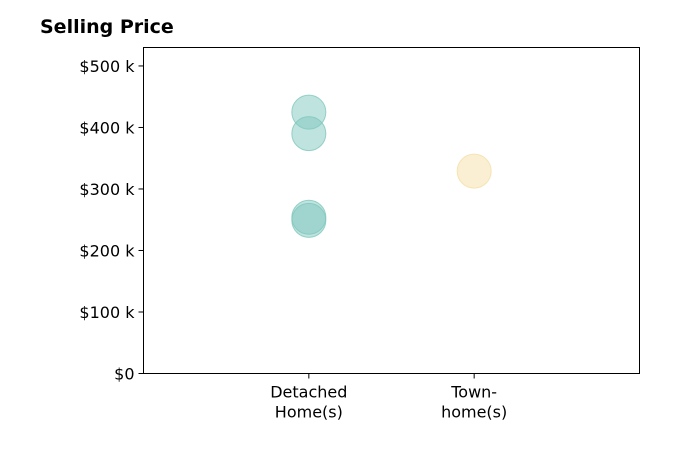 The height and width of the screenshot is (462, 679). What do you see at coordinates (107, 189) in the screenshot?
I see `y-tick-label-3: $300 k` at bounding box center [107, 189].